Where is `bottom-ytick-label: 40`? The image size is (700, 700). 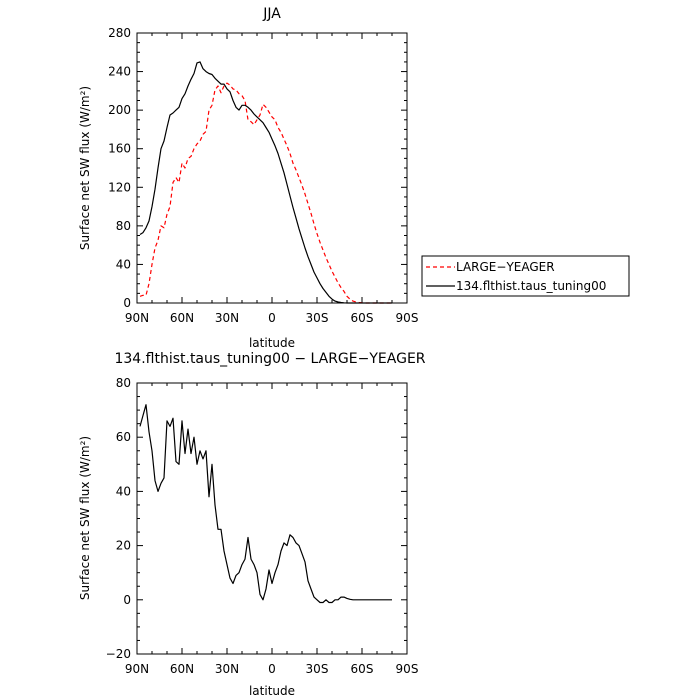 bottom-ytick-label: 40 is located at coordinates (123, 491).